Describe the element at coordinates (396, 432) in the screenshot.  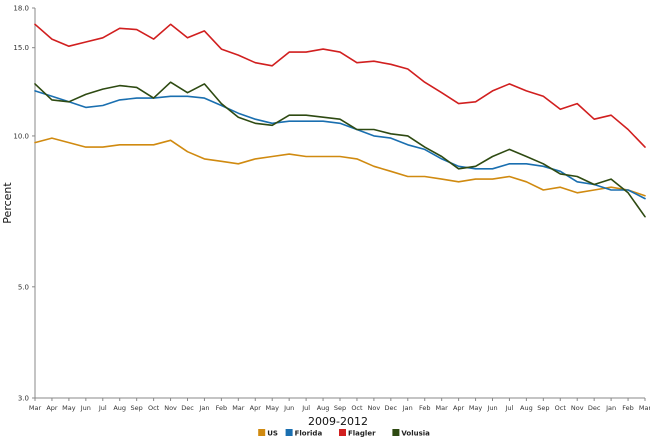
I see `legend-swatch-volusia` at that location.